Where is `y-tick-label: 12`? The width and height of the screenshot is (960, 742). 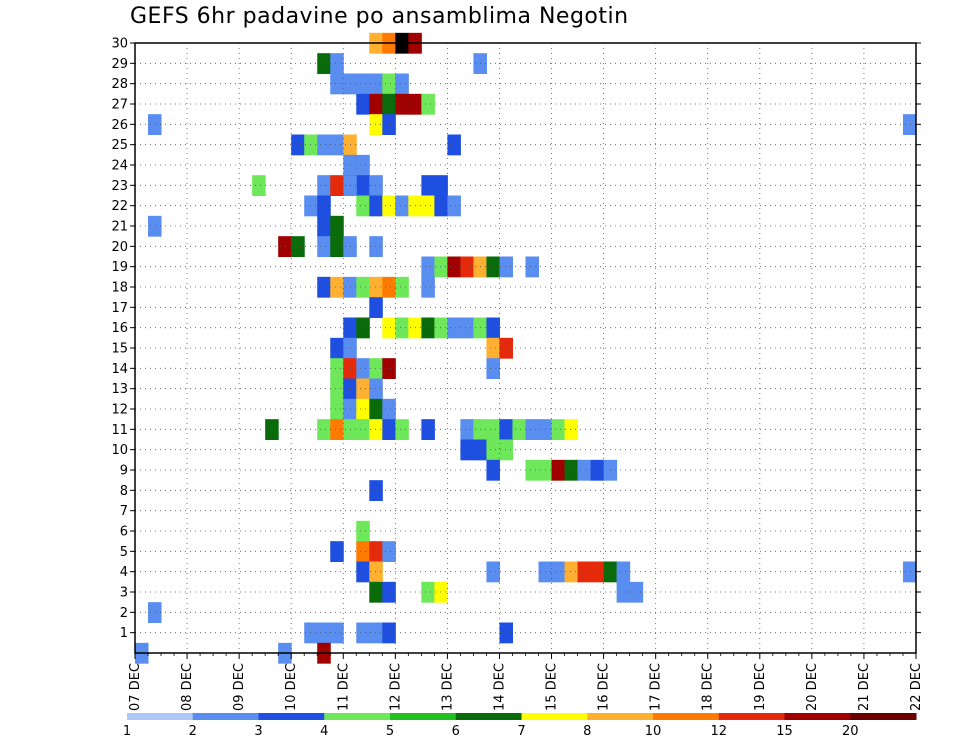
y-tick-label: 12 is located at coordinates (119, 410).